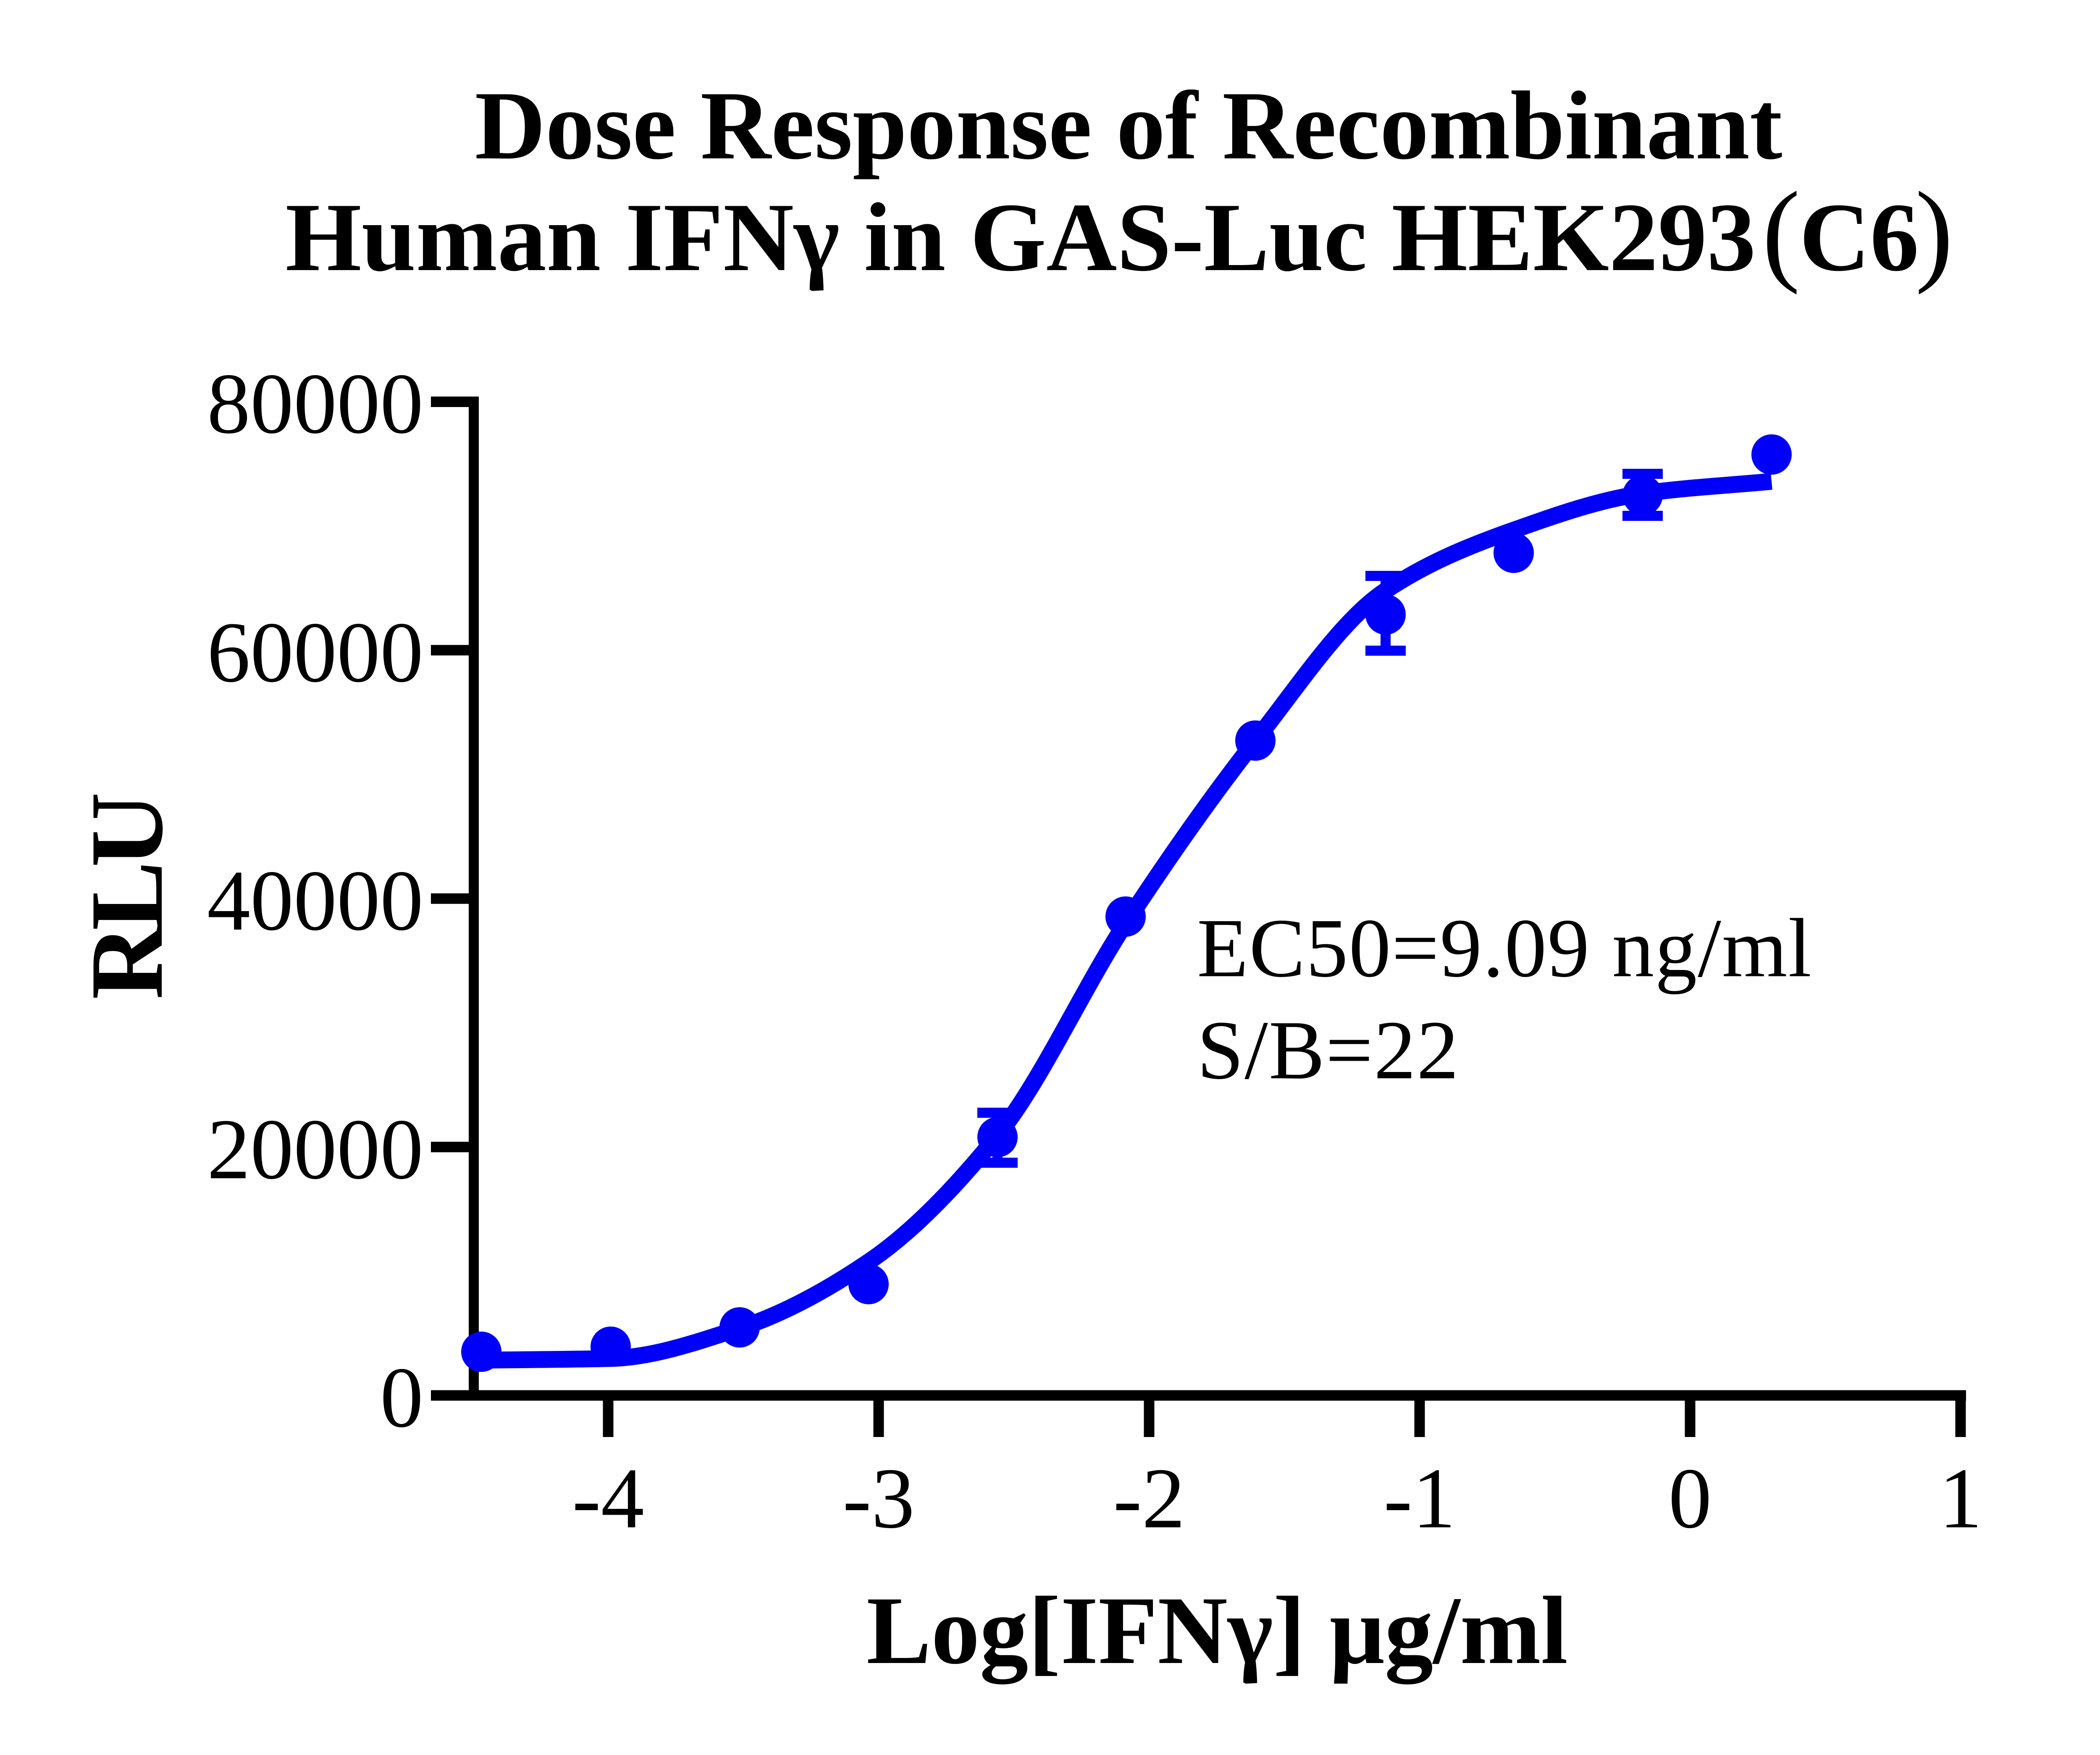 The width and height of the screenshot is (2100, 1755). Describe the element at coordinates (1217, 1630) in the screenshot. I see `svg-text: Log[IFNγ] μg/ml` at that location.